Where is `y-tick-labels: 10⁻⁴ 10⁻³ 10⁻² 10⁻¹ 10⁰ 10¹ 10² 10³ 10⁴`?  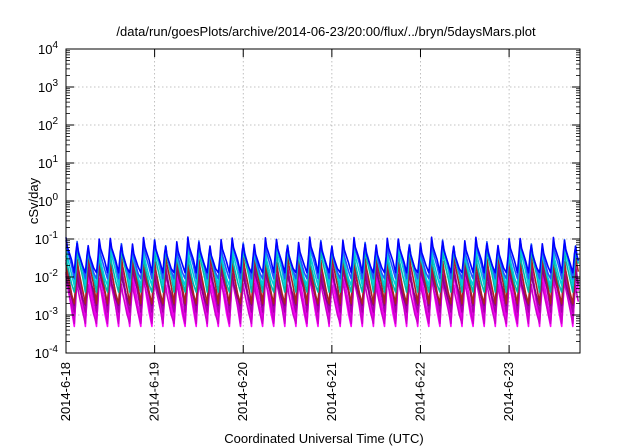 y-tick-labels: 10⁻⁴ 10⁻³ 10⁻² 10⁻¹ 10⁰ 10¹ 10² 10³ 10⁴ is located at coordinates (47, 200).